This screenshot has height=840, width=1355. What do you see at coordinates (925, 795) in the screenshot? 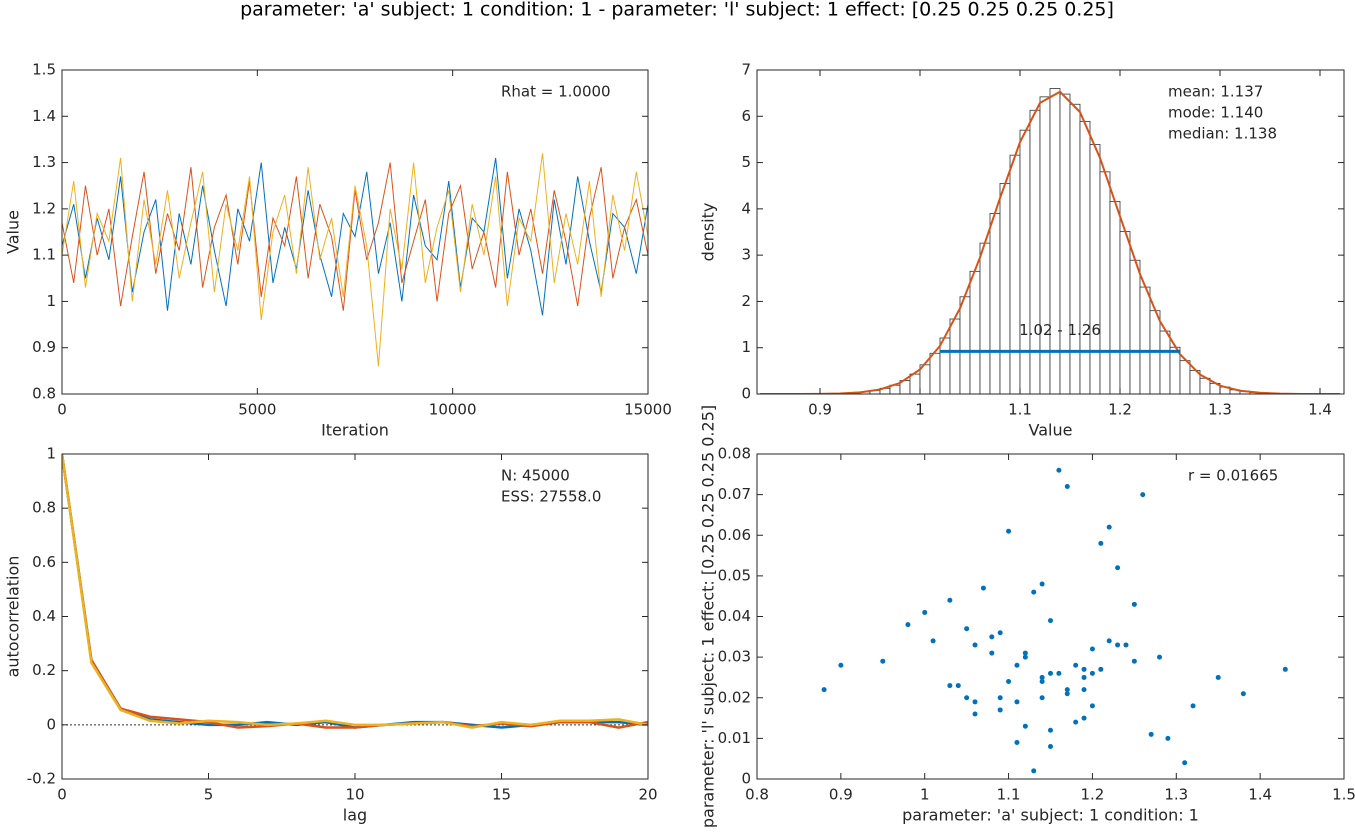
I see `x-tick-label: 1` at bounding box center [925, 795].